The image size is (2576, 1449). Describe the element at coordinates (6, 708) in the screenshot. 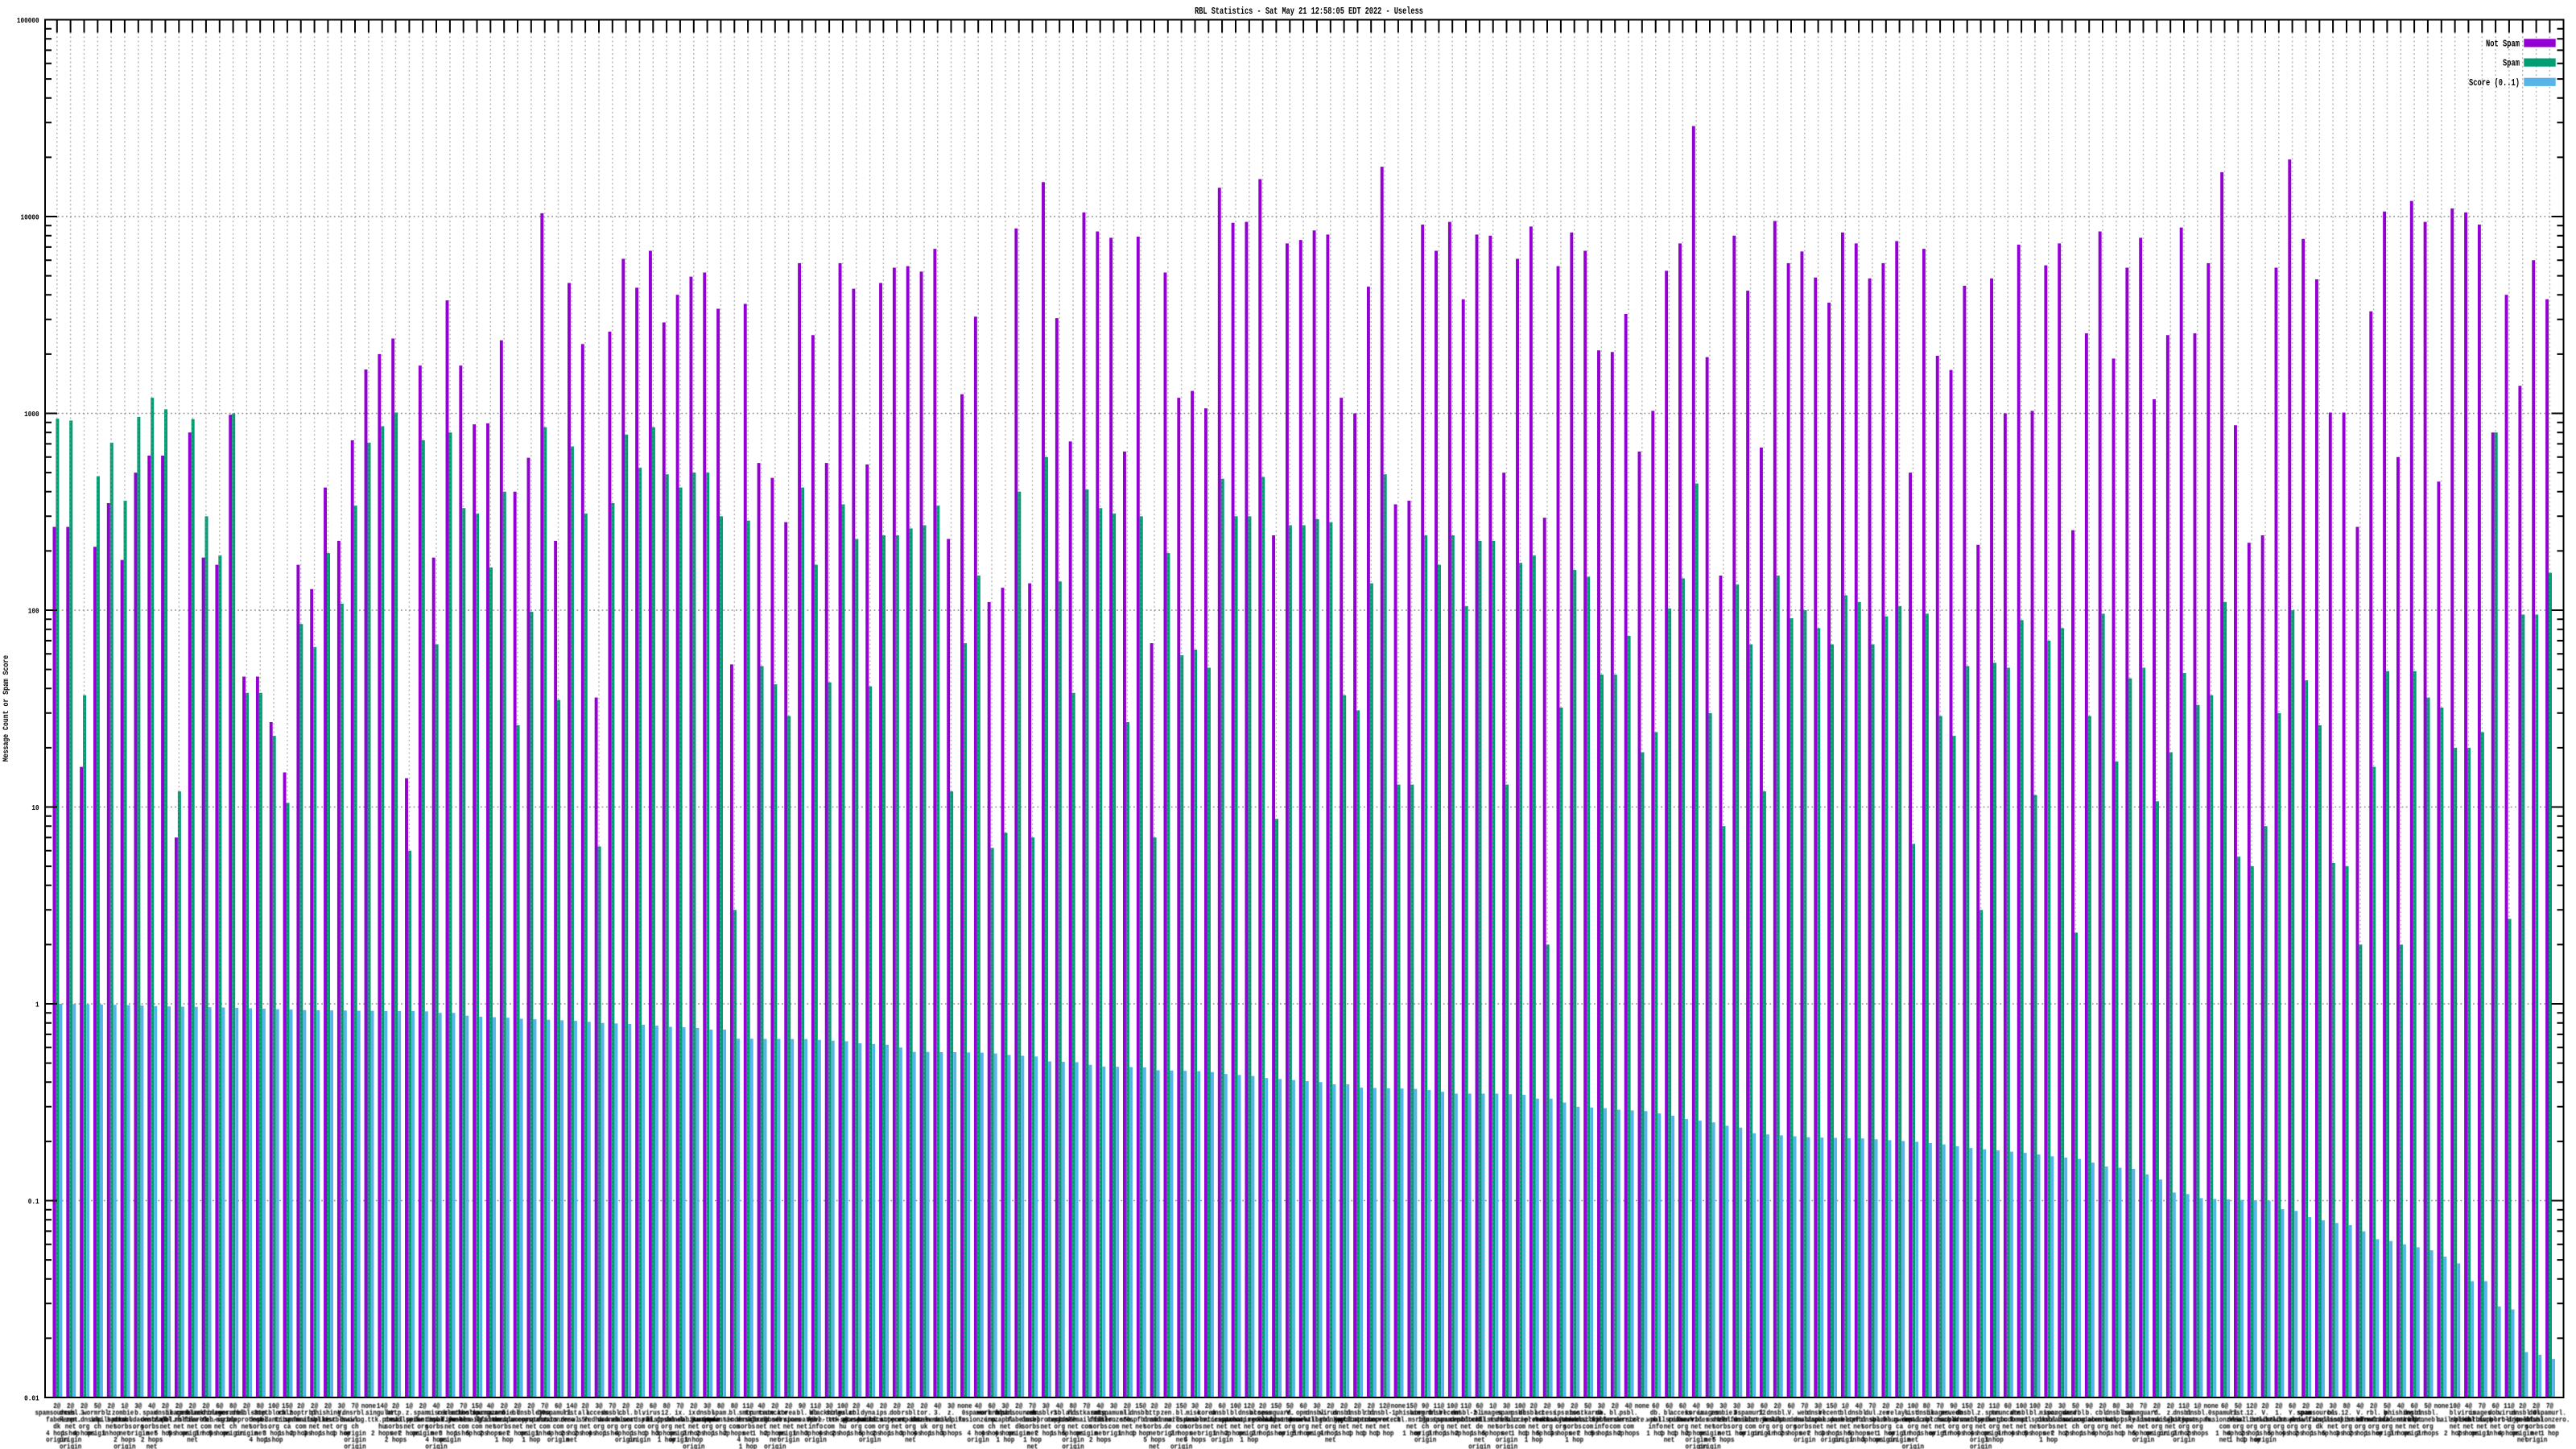

I see `svg-text: Message Count or Spam Score` at that location.